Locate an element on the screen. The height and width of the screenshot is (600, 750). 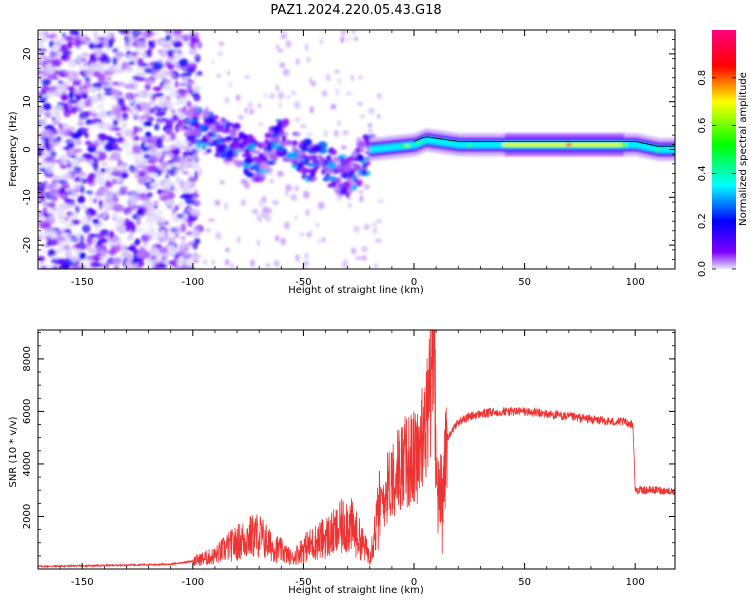
colorbar-label: Normalized spectral amplitude is located at coordinates (743, 149).